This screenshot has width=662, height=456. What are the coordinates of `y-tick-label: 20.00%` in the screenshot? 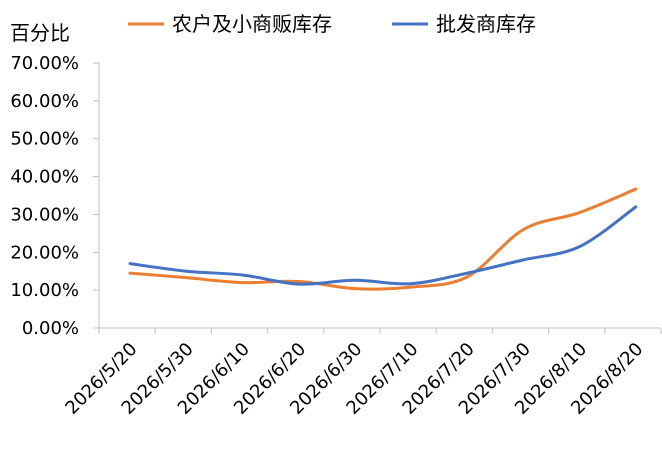 It's located at (44, 252).